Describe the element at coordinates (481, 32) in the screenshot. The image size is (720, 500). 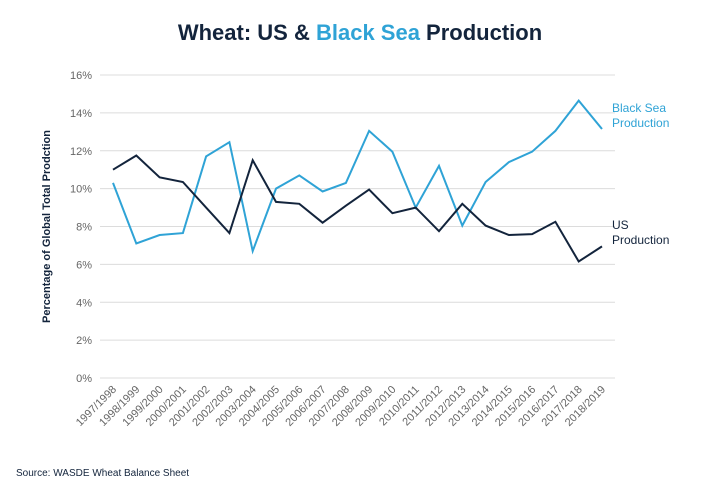
I see `title-part: Production` at that location.